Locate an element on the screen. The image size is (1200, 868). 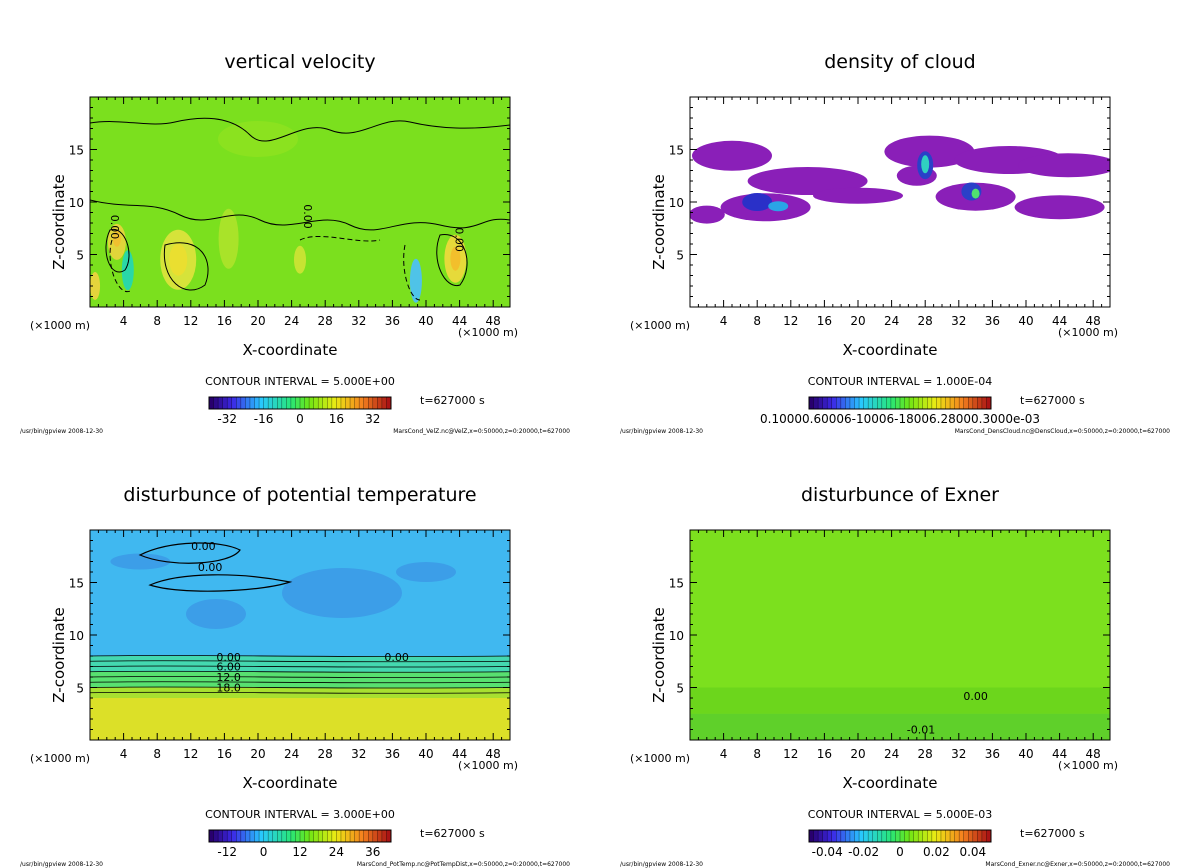
x-tick-label: 12 is located at coordinates (190, 321).